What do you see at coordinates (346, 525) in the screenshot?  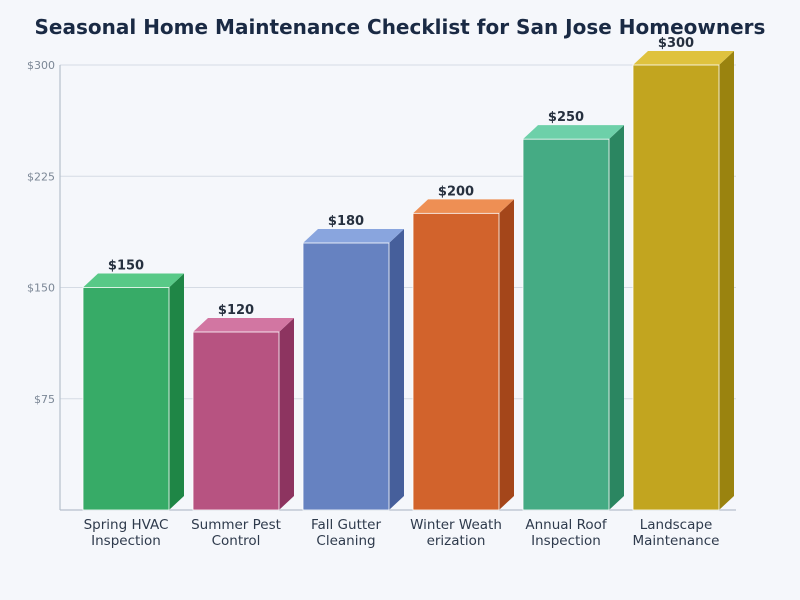 I see `x-tick-label: Fall Gutter` at bounding box center [346, 525].